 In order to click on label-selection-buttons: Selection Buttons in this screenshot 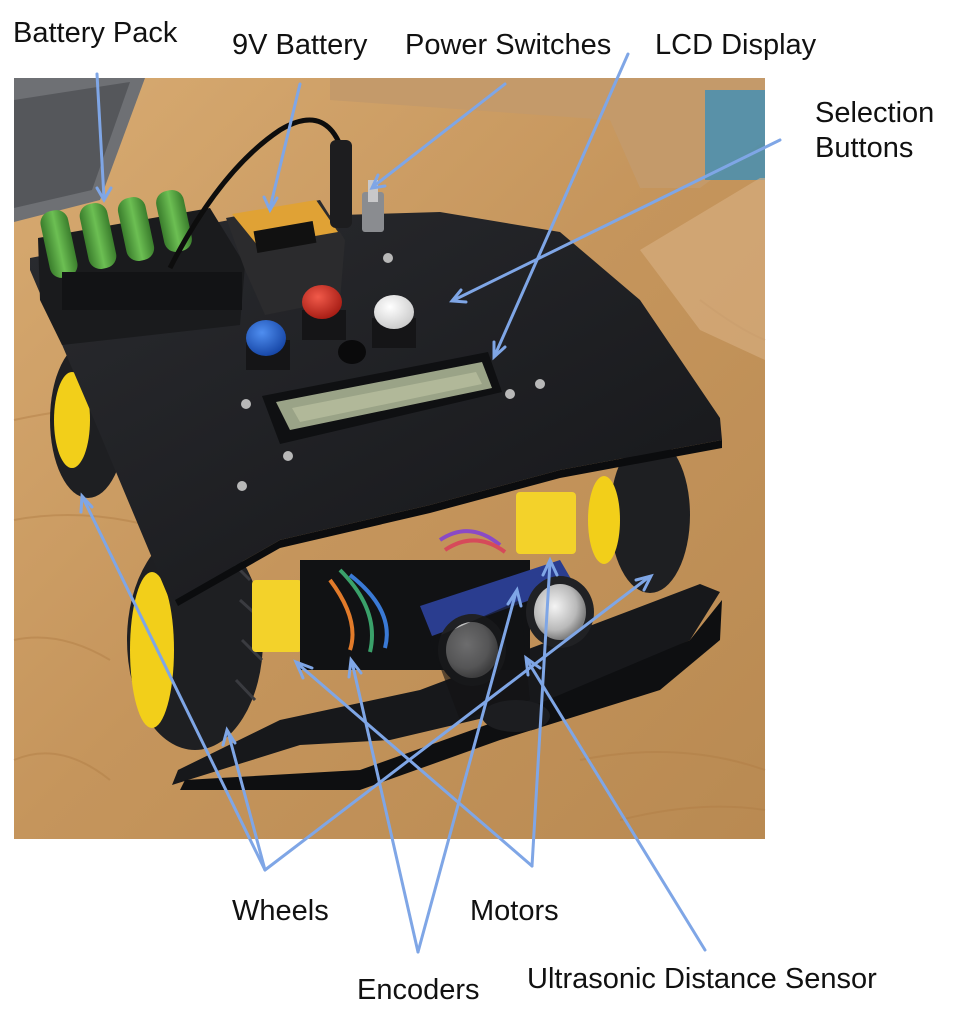, I will do `click(875, 131)`.